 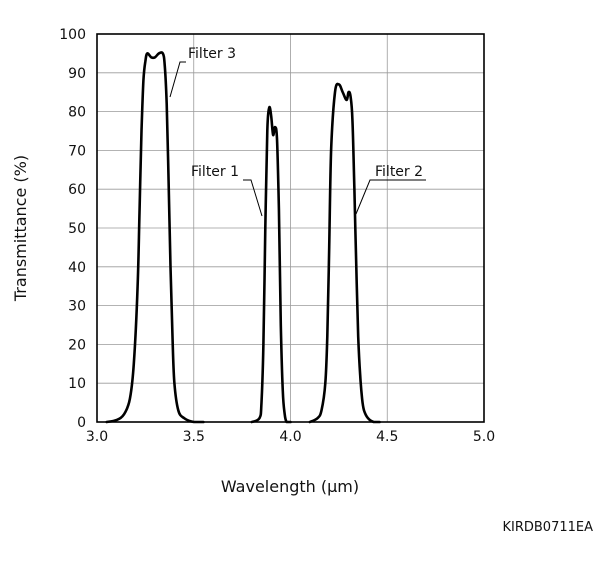 I want to click on x-tick-label: 4.0, so click(x=290, y=437).